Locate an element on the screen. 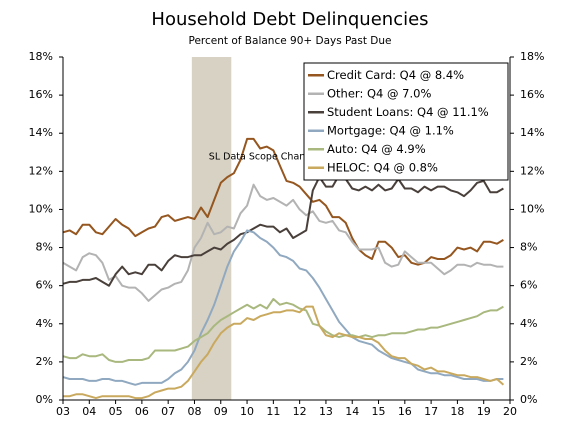 The height and width of the screenshot is (423, 572). x-tick-label: 15 is located at coordinates (379, 411).